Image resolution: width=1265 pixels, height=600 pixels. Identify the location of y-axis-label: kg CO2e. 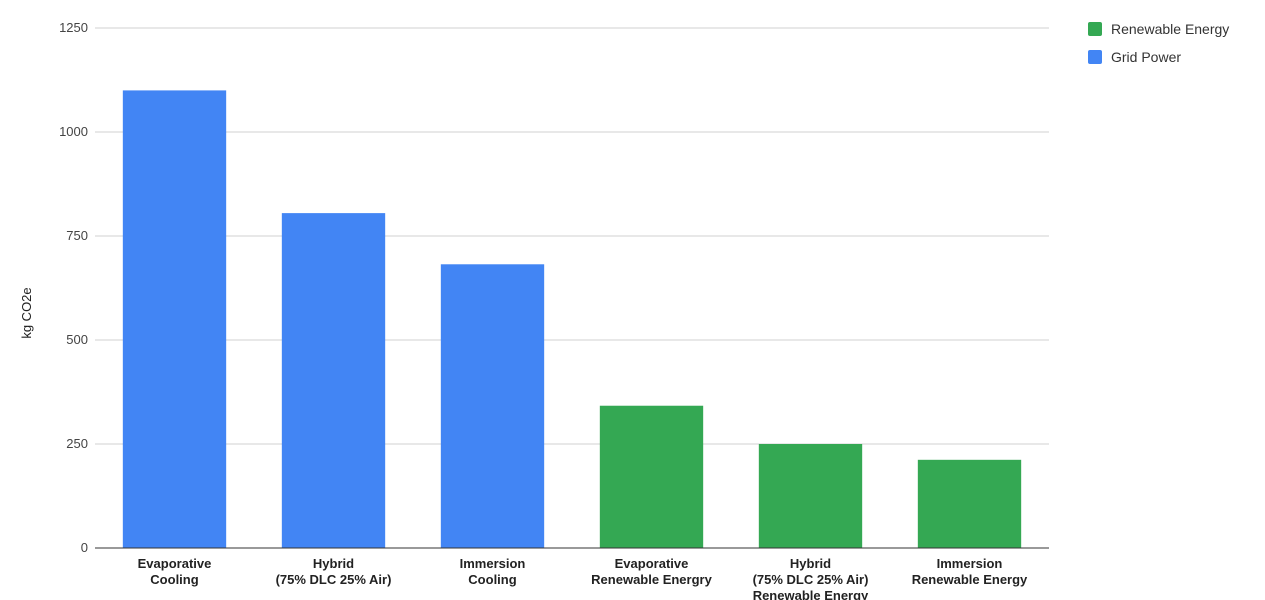
(26, 312).